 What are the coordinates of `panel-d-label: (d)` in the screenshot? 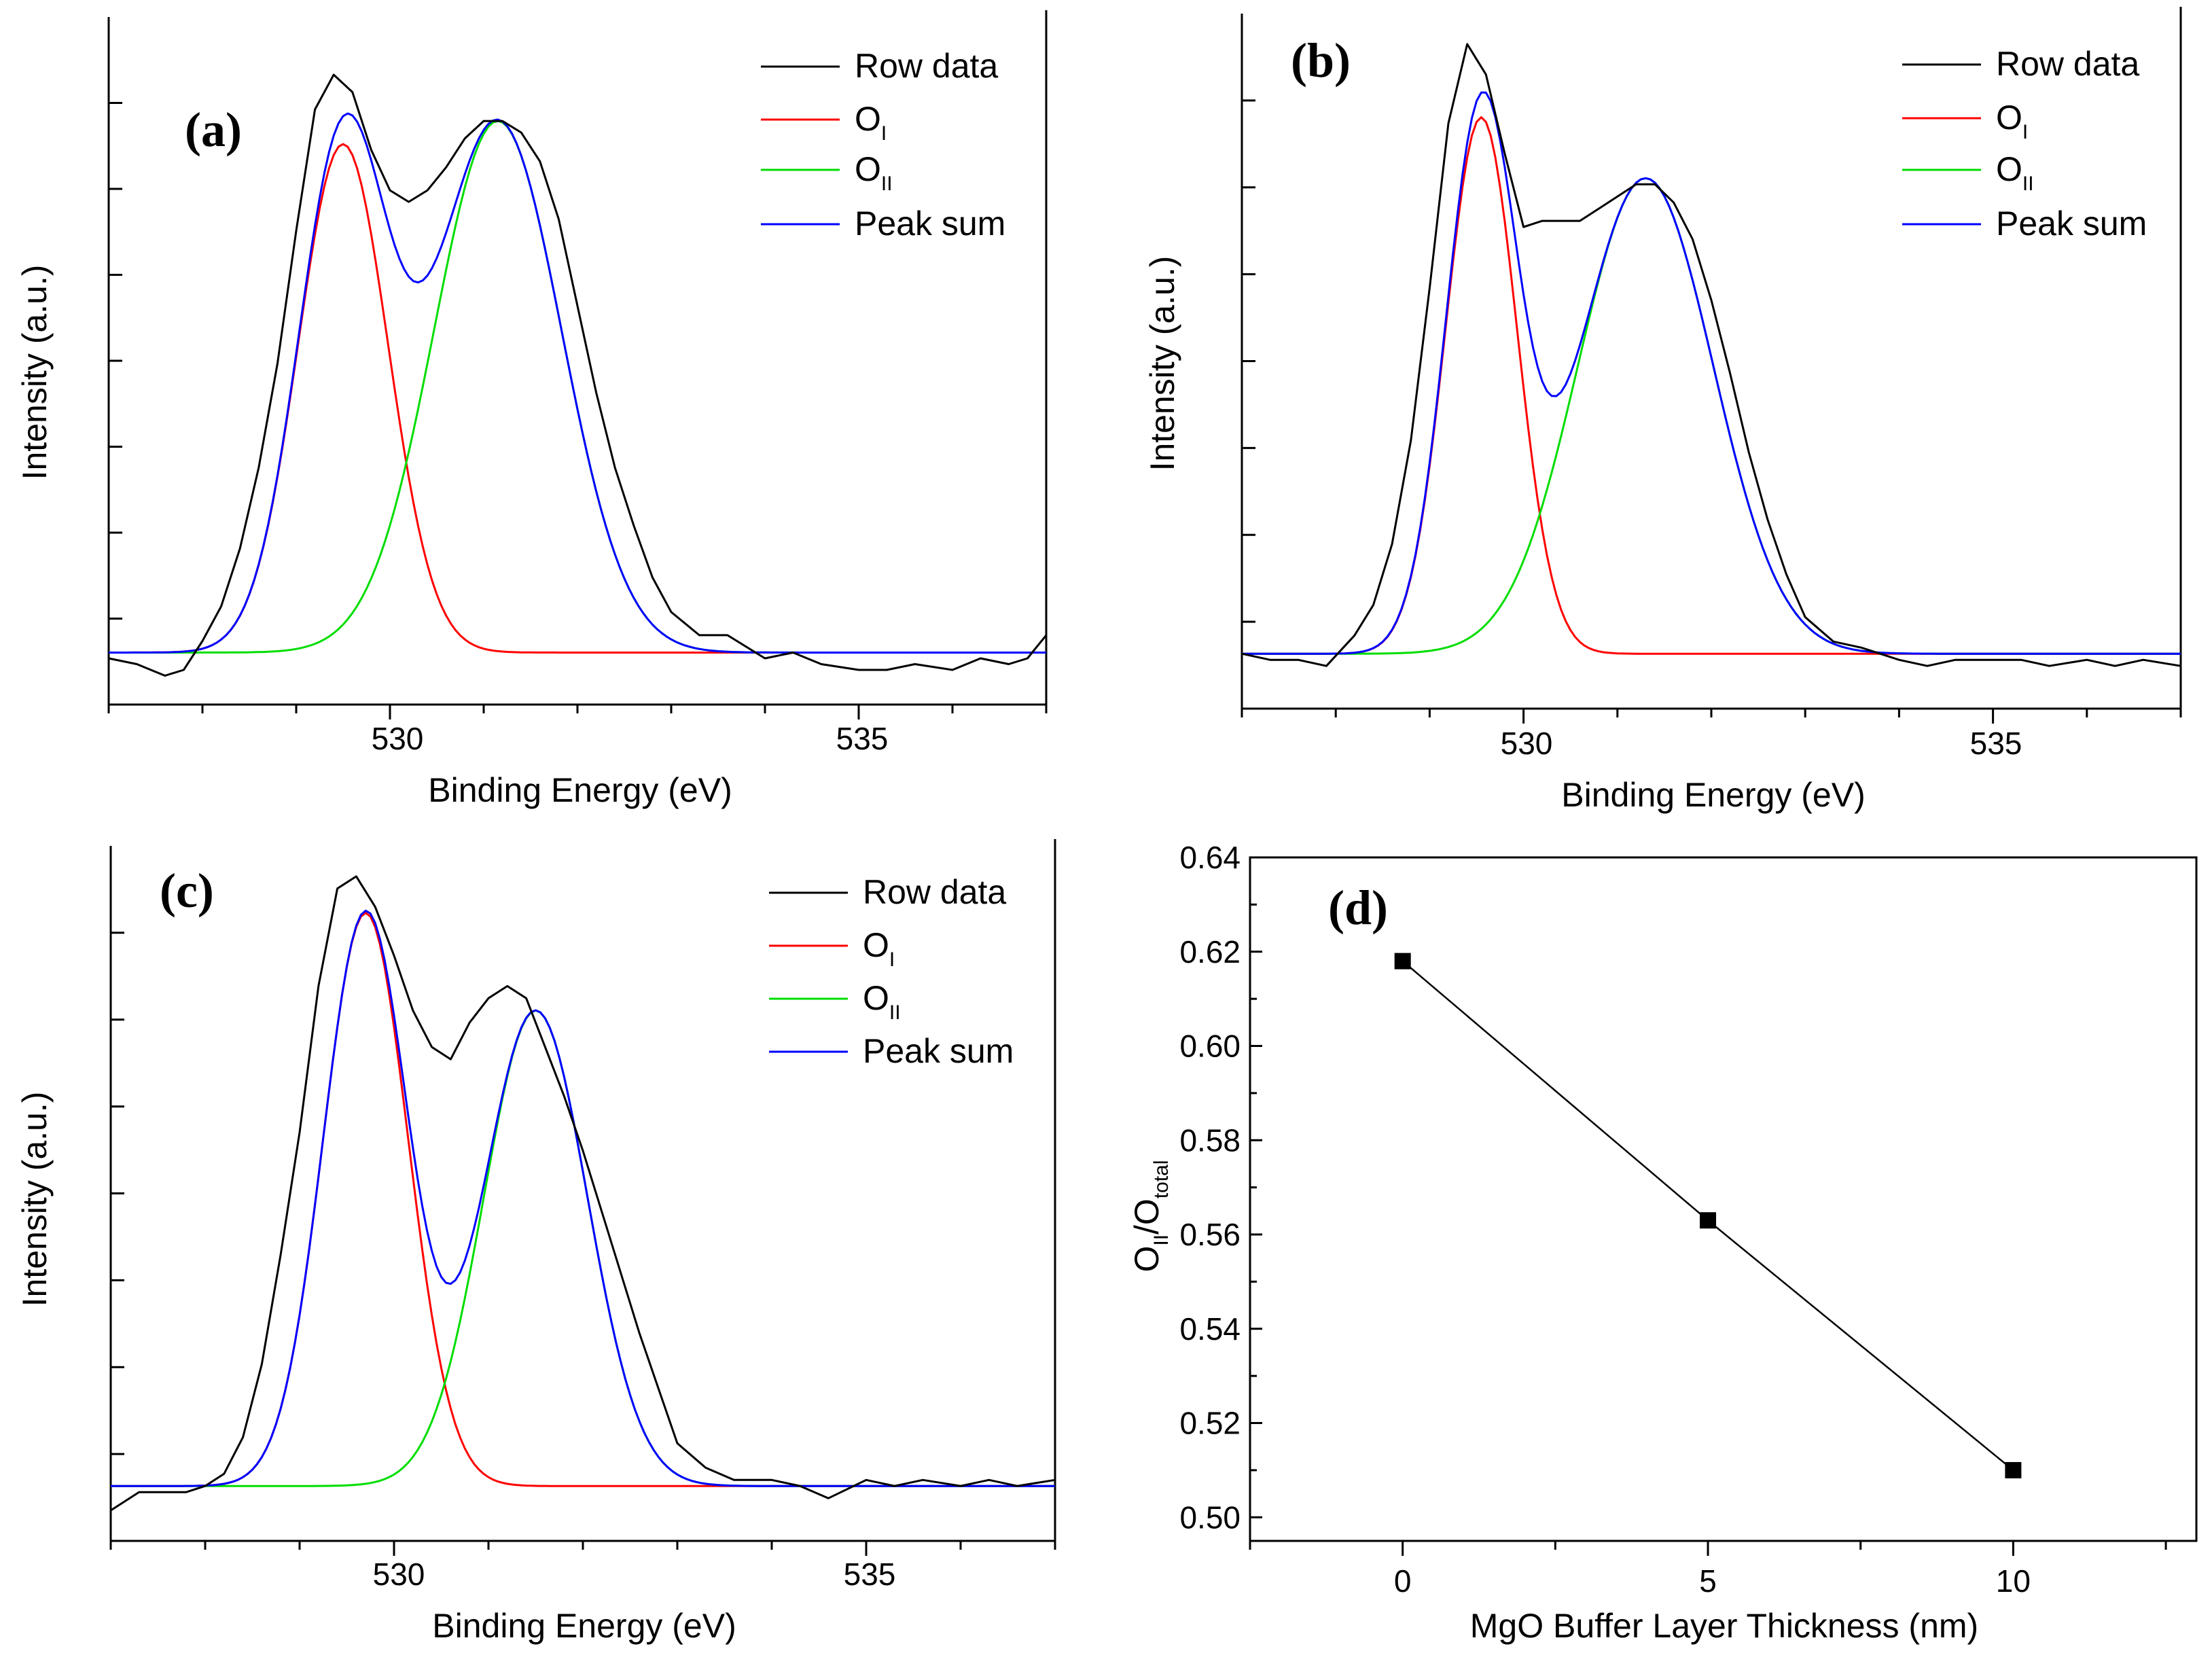 It's located at (1358, 908).